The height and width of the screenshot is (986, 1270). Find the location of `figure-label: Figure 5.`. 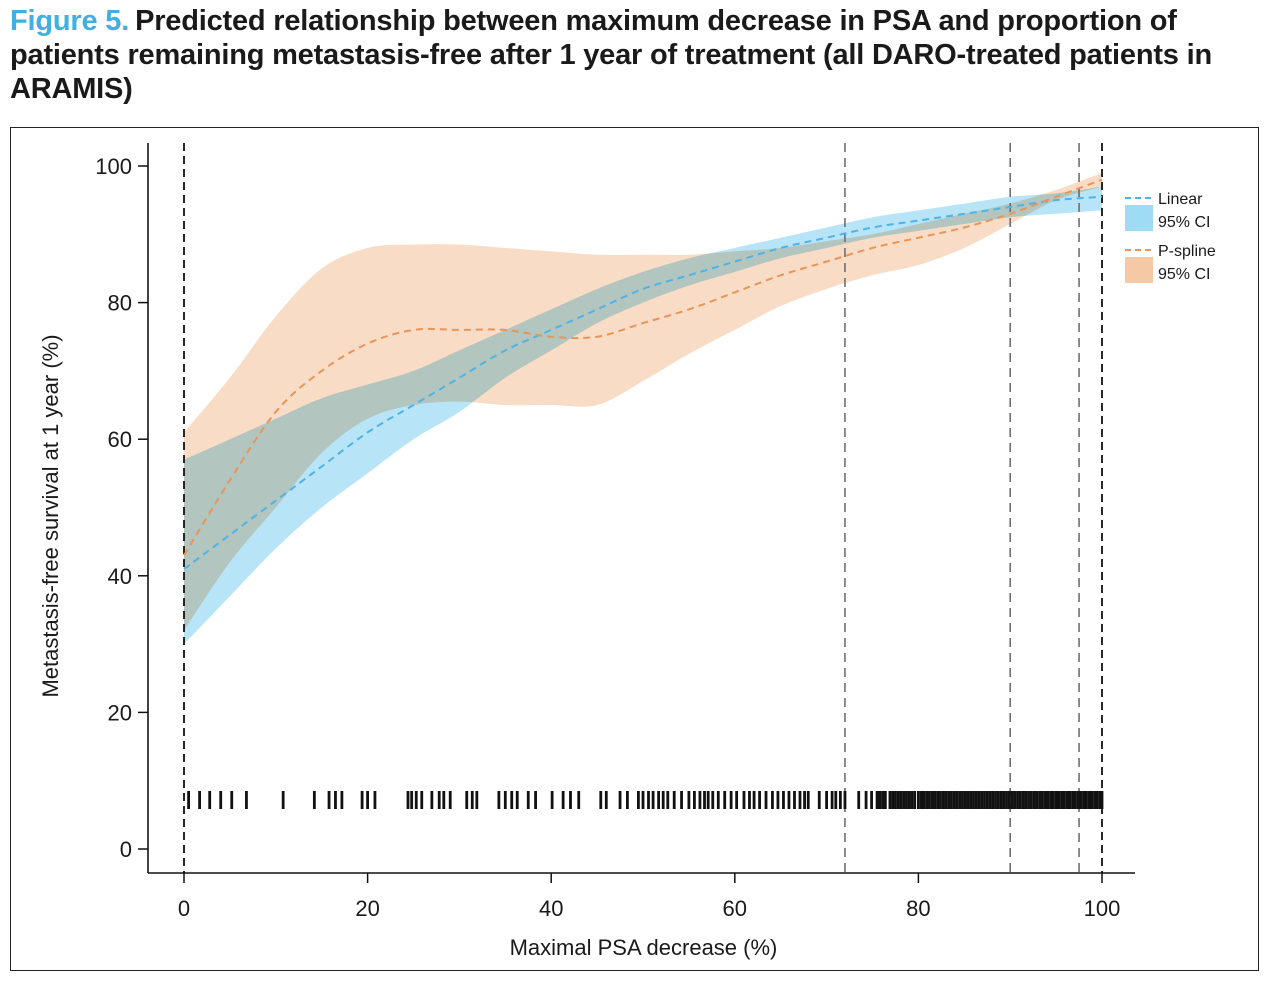

figure-label: Figure 5. is located at coordinates (70, 21).